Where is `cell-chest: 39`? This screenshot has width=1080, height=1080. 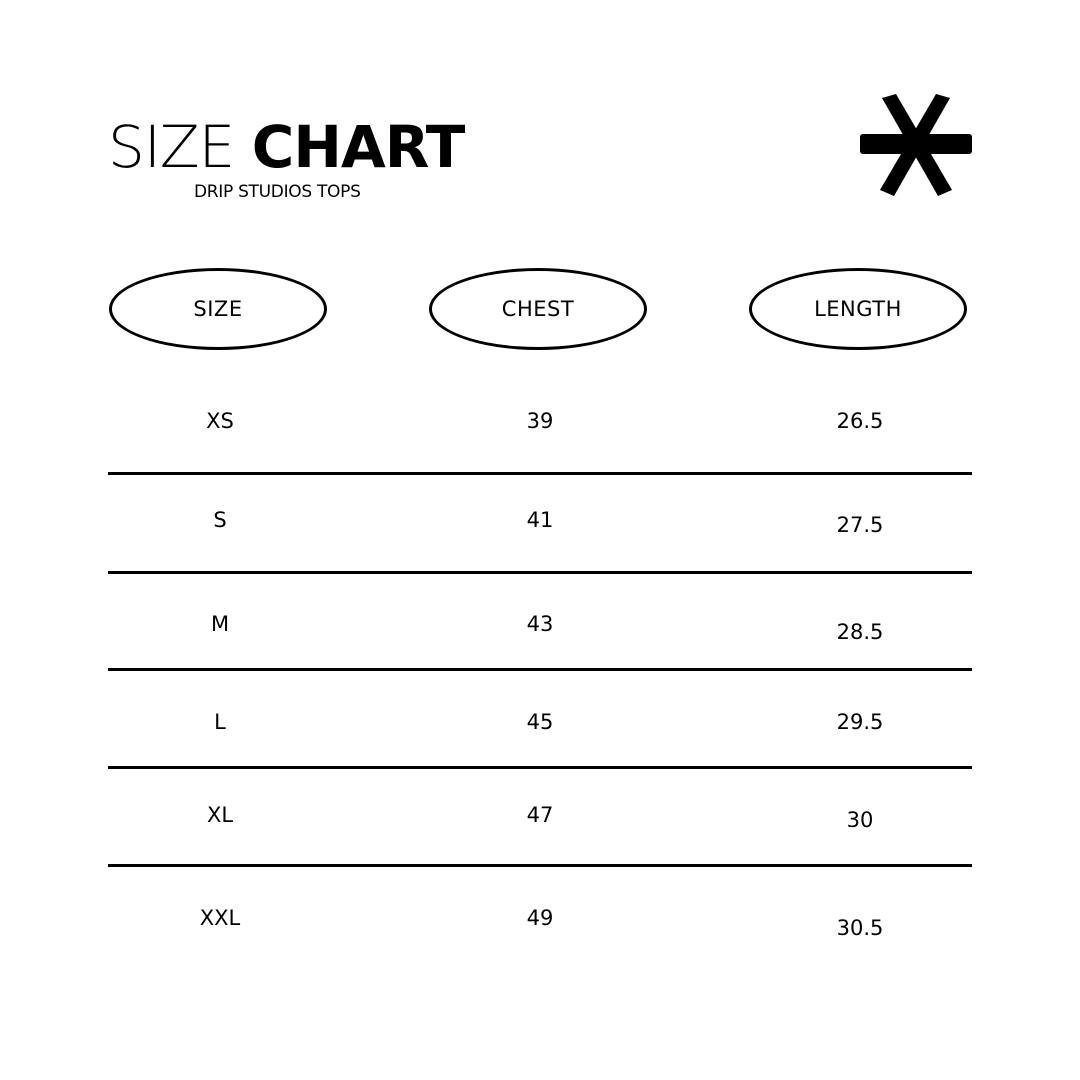
cell-chest: 39 is located at coordinates (540, 421).